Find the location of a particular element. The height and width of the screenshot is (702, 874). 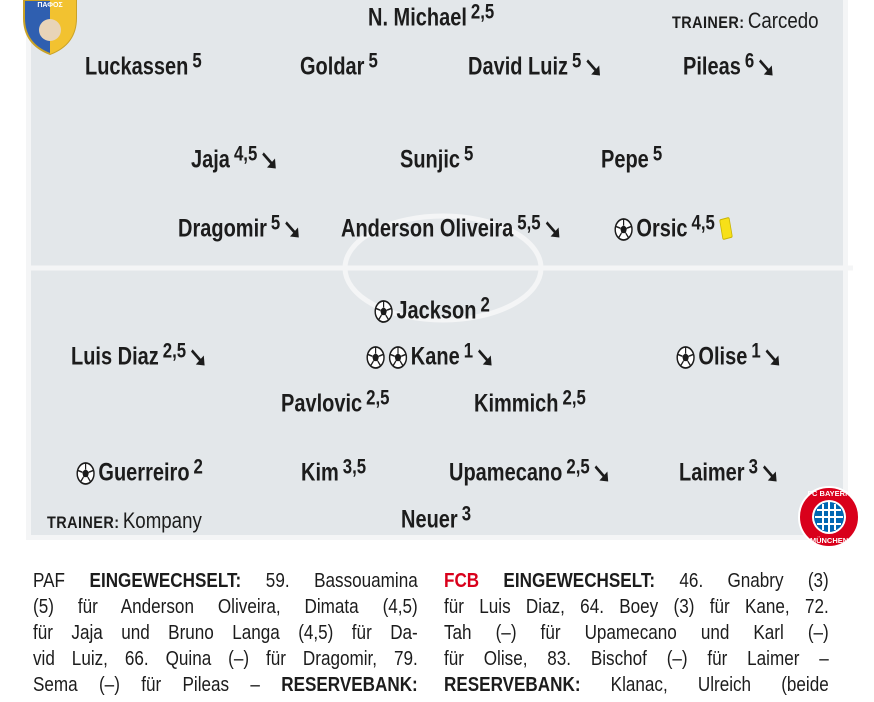

player-name: Jackson is located at coordinates (436, 310).